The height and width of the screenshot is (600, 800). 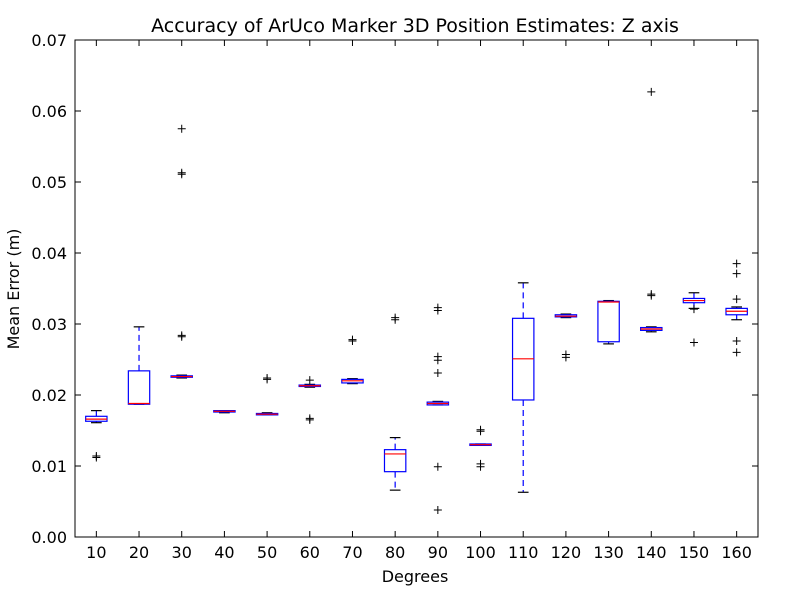 What do you see at coordinates (49, 466) in the screenshot?
I see `y-tick-label: 0.01` at bounding box center [49, 466].